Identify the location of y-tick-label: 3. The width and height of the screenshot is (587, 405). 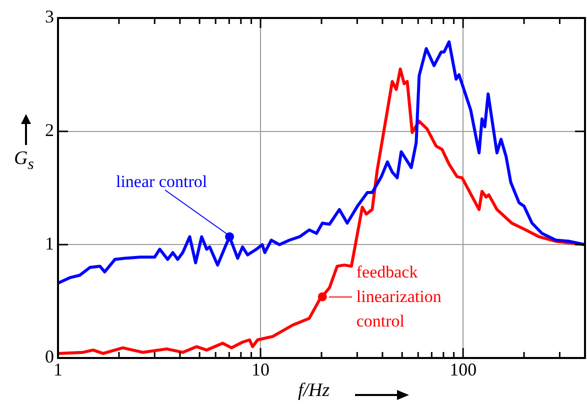
(49, 16).